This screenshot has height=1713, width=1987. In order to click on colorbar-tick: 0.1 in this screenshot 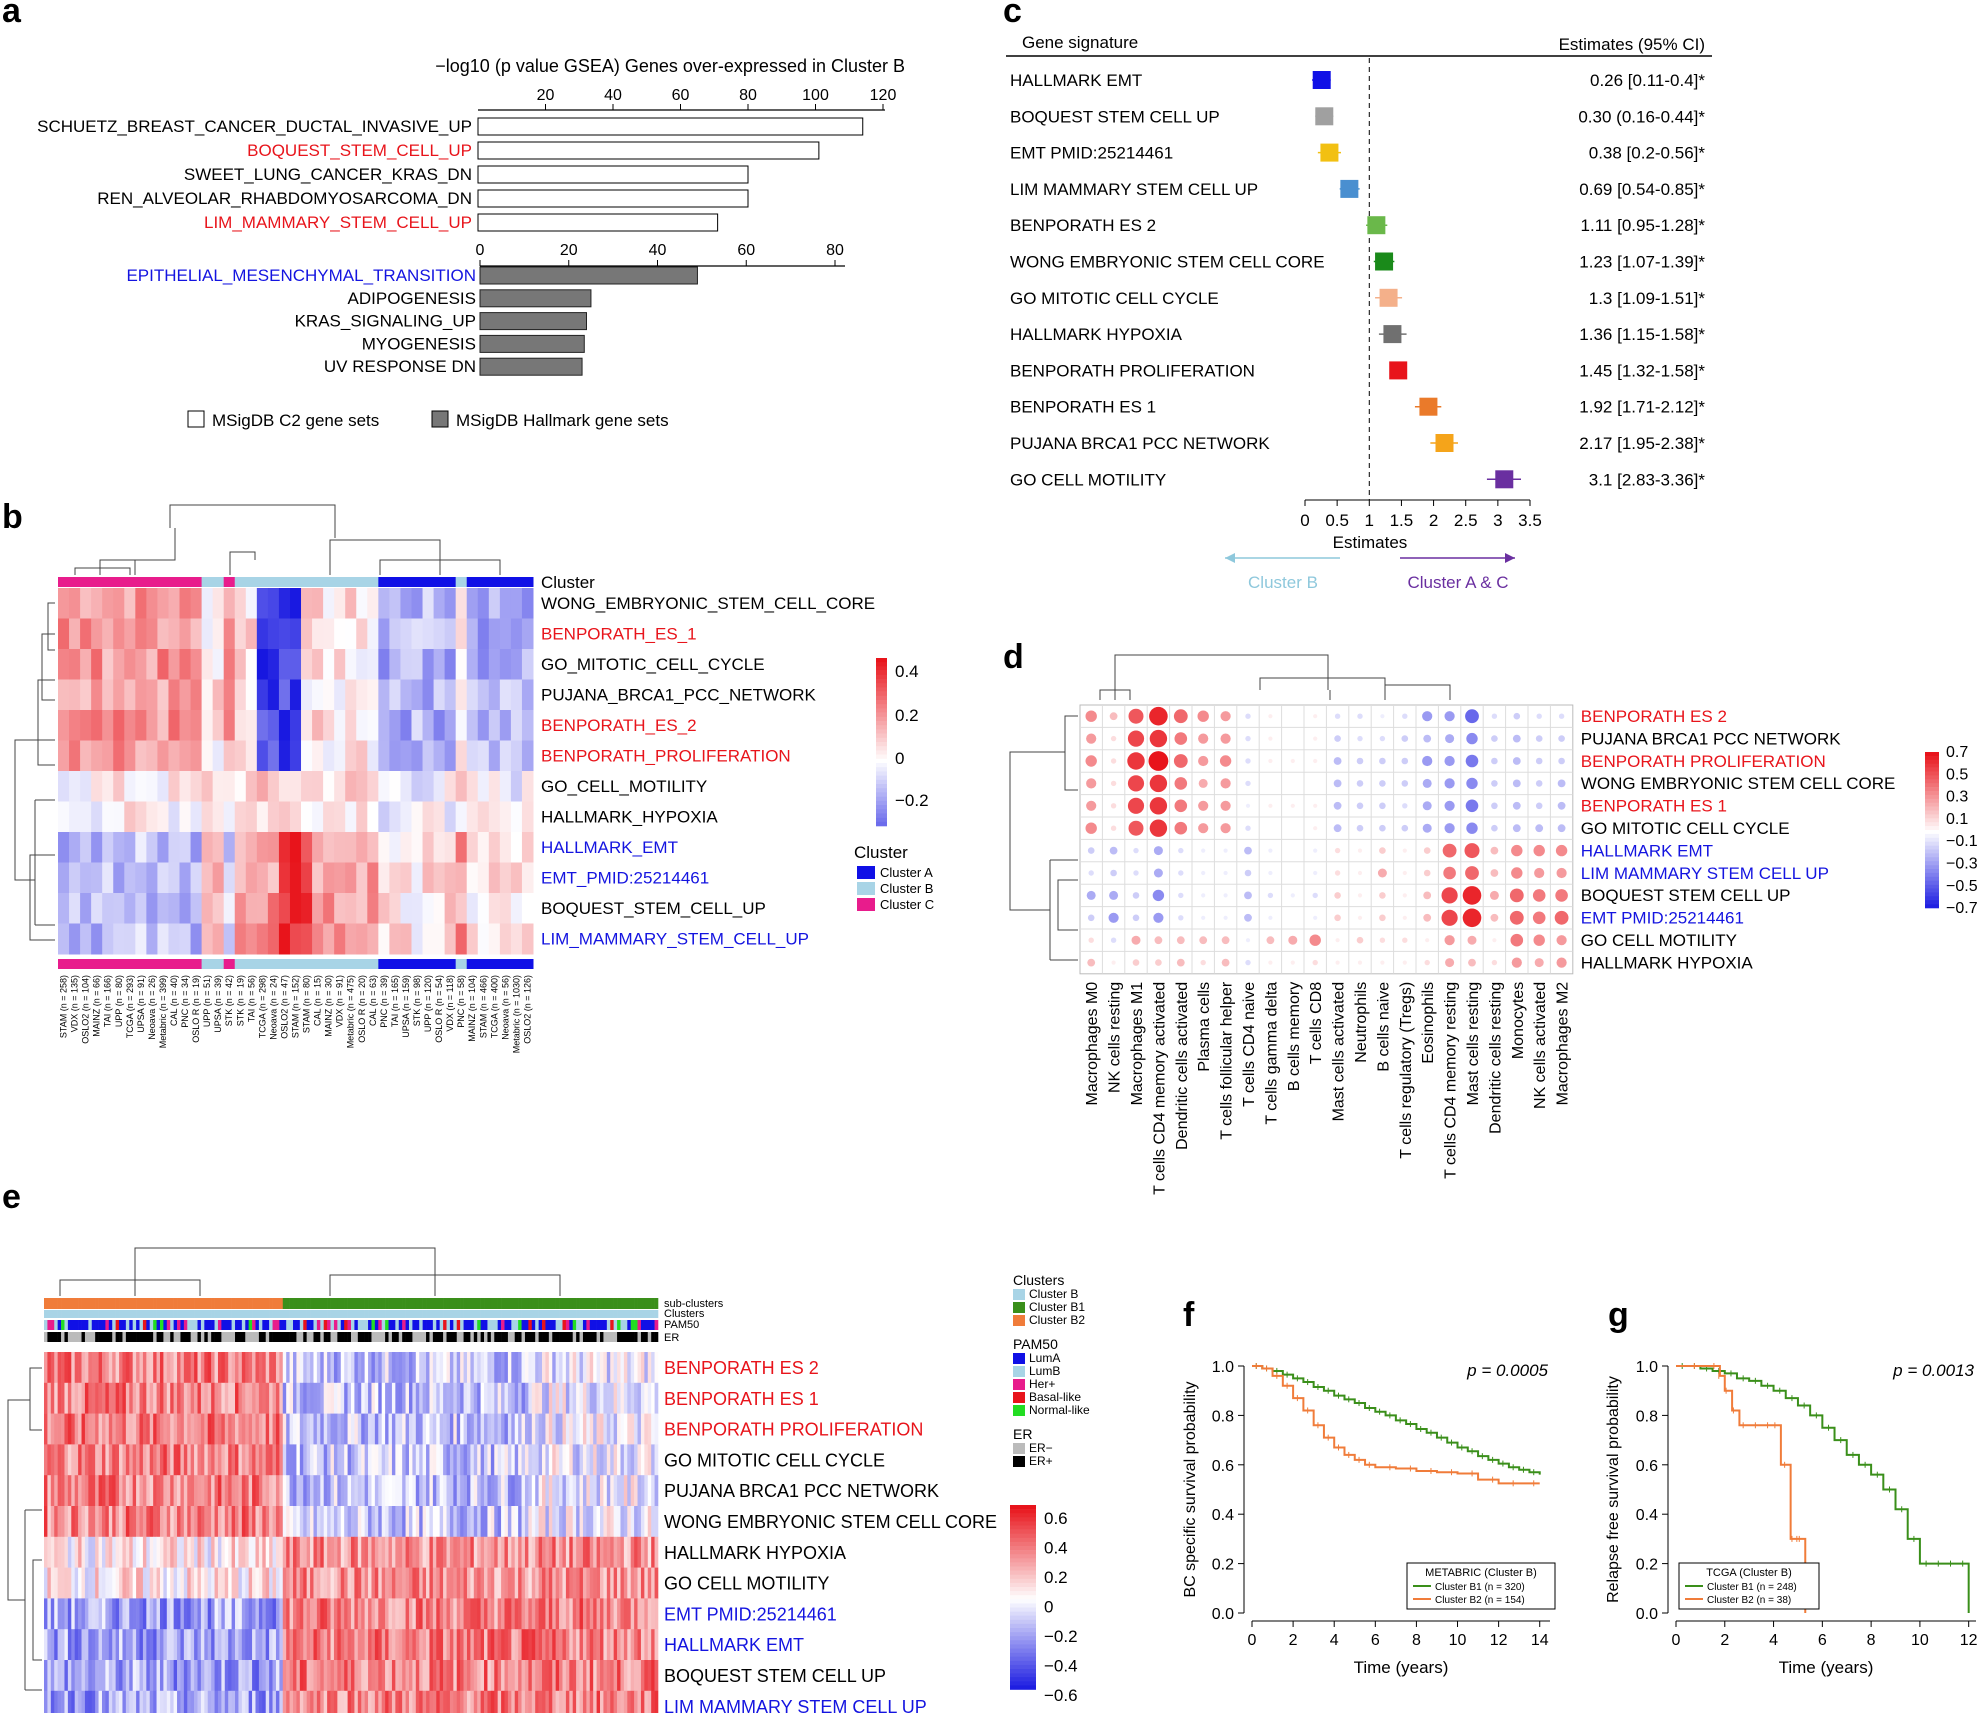, I will do `click(1957, 819)`.